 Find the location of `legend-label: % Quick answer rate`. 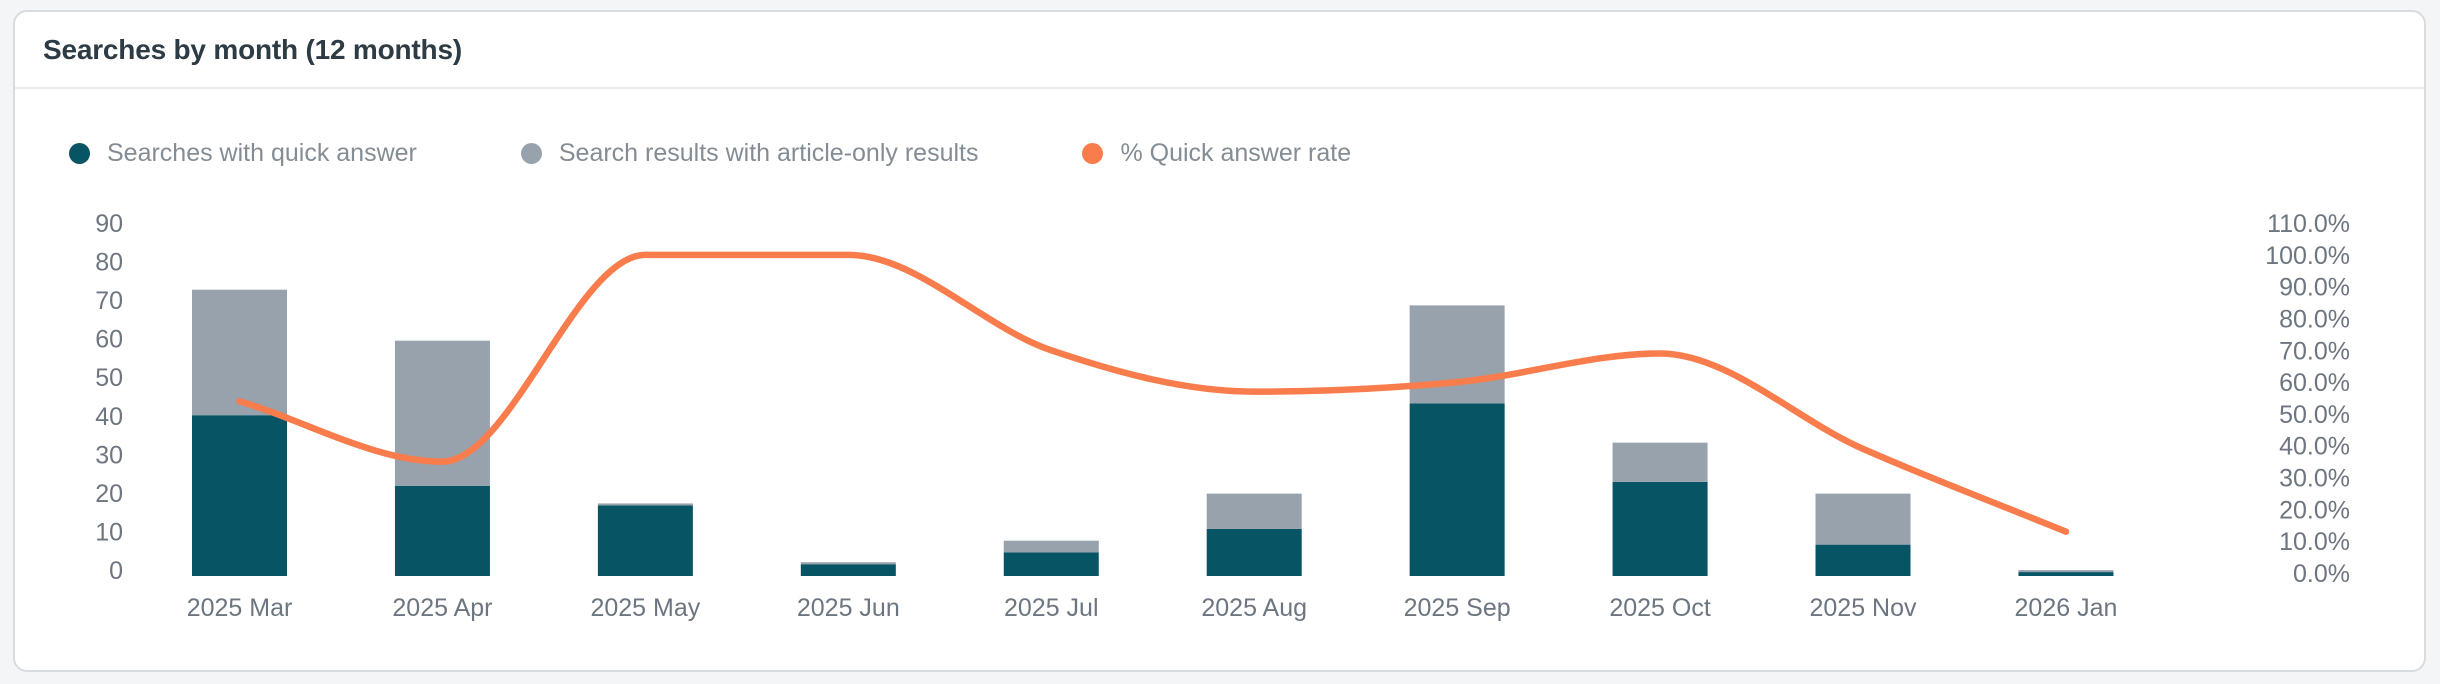

legend-label: % Quick answer rate is located at coordinates (1236, 152).